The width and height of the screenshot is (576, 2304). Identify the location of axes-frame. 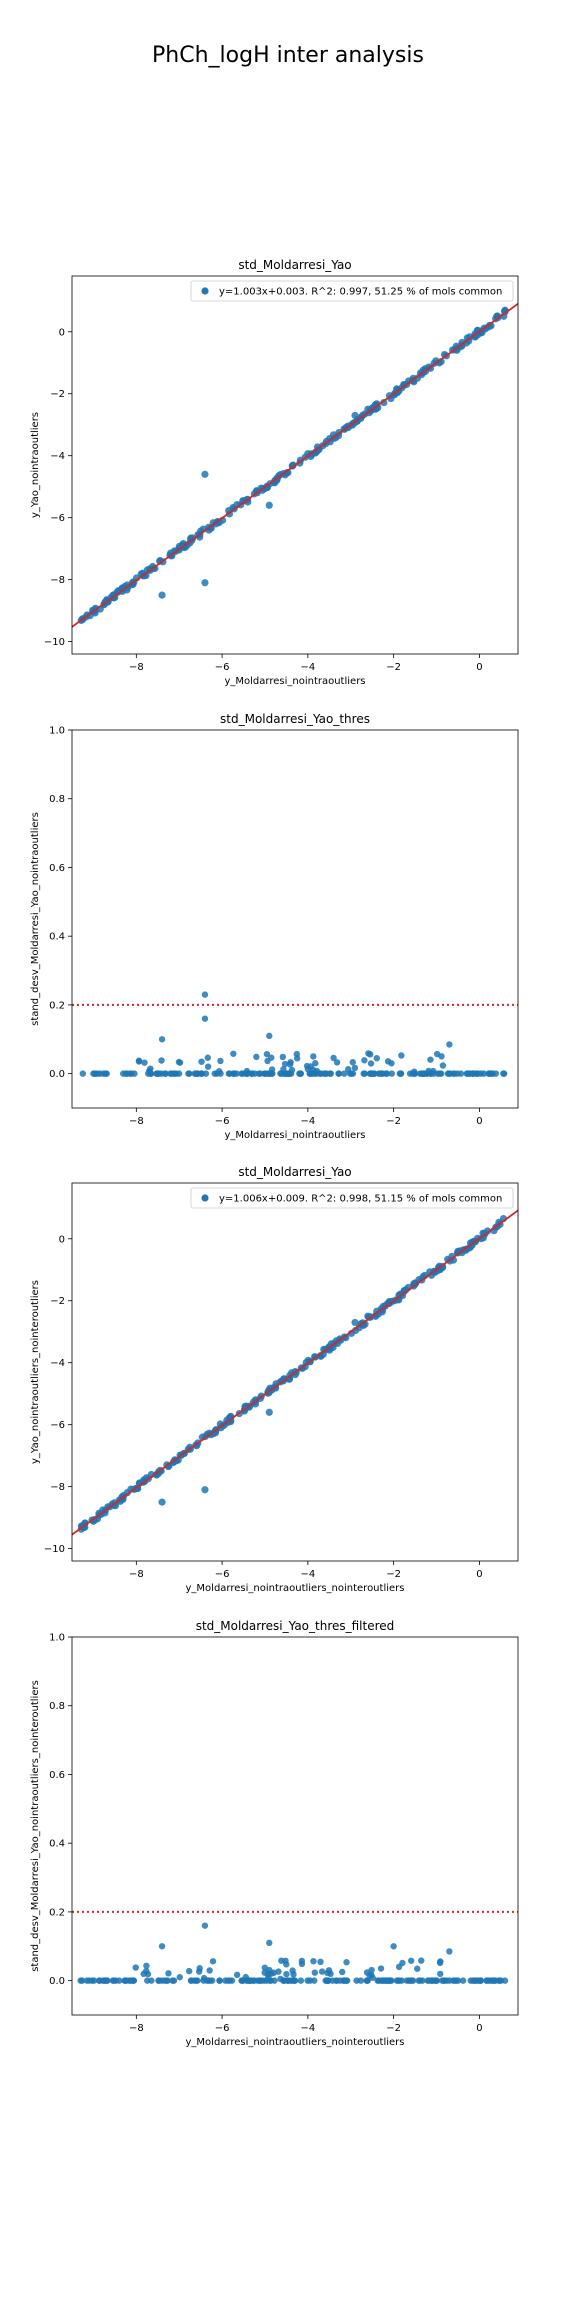
(295, 1826).